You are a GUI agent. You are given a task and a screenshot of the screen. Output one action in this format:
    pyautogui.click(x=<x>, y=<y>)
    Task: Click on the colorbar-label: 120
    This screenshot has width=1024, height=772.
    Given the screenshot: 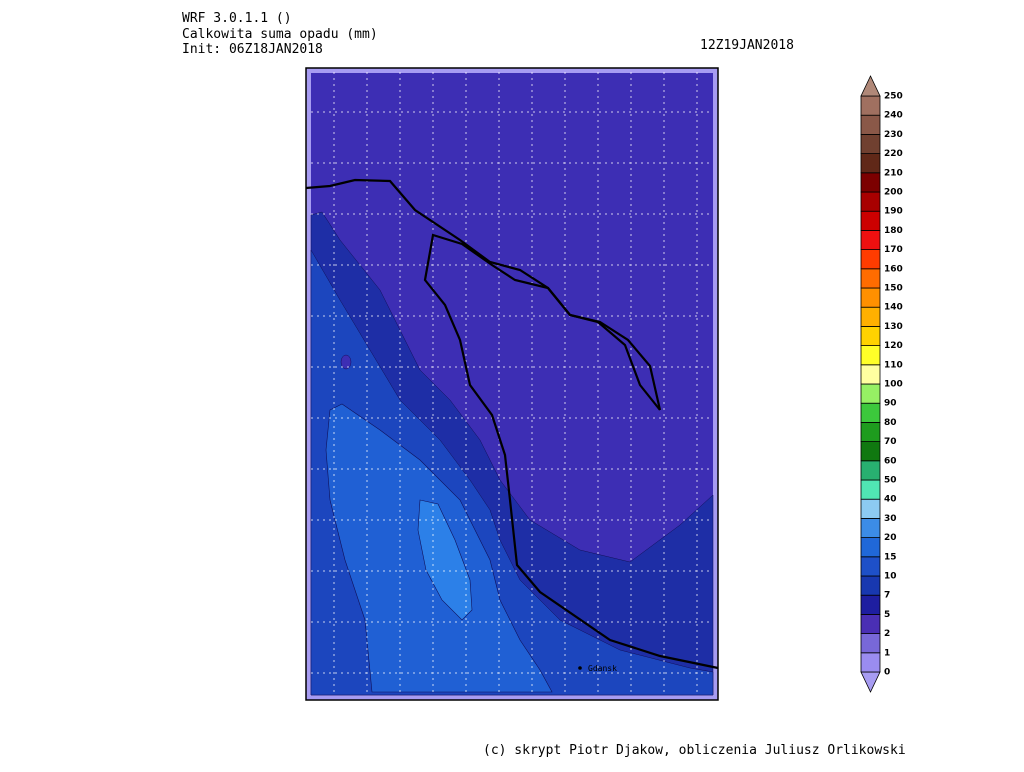 What is the action you would take?
    pyautogui.click(x=893, y=346)
    